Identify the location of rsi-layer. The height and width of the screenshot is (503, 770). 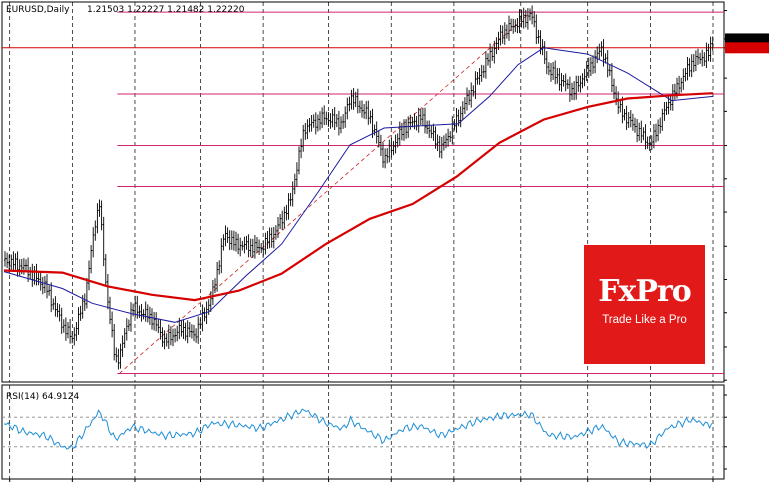
(363, 429).